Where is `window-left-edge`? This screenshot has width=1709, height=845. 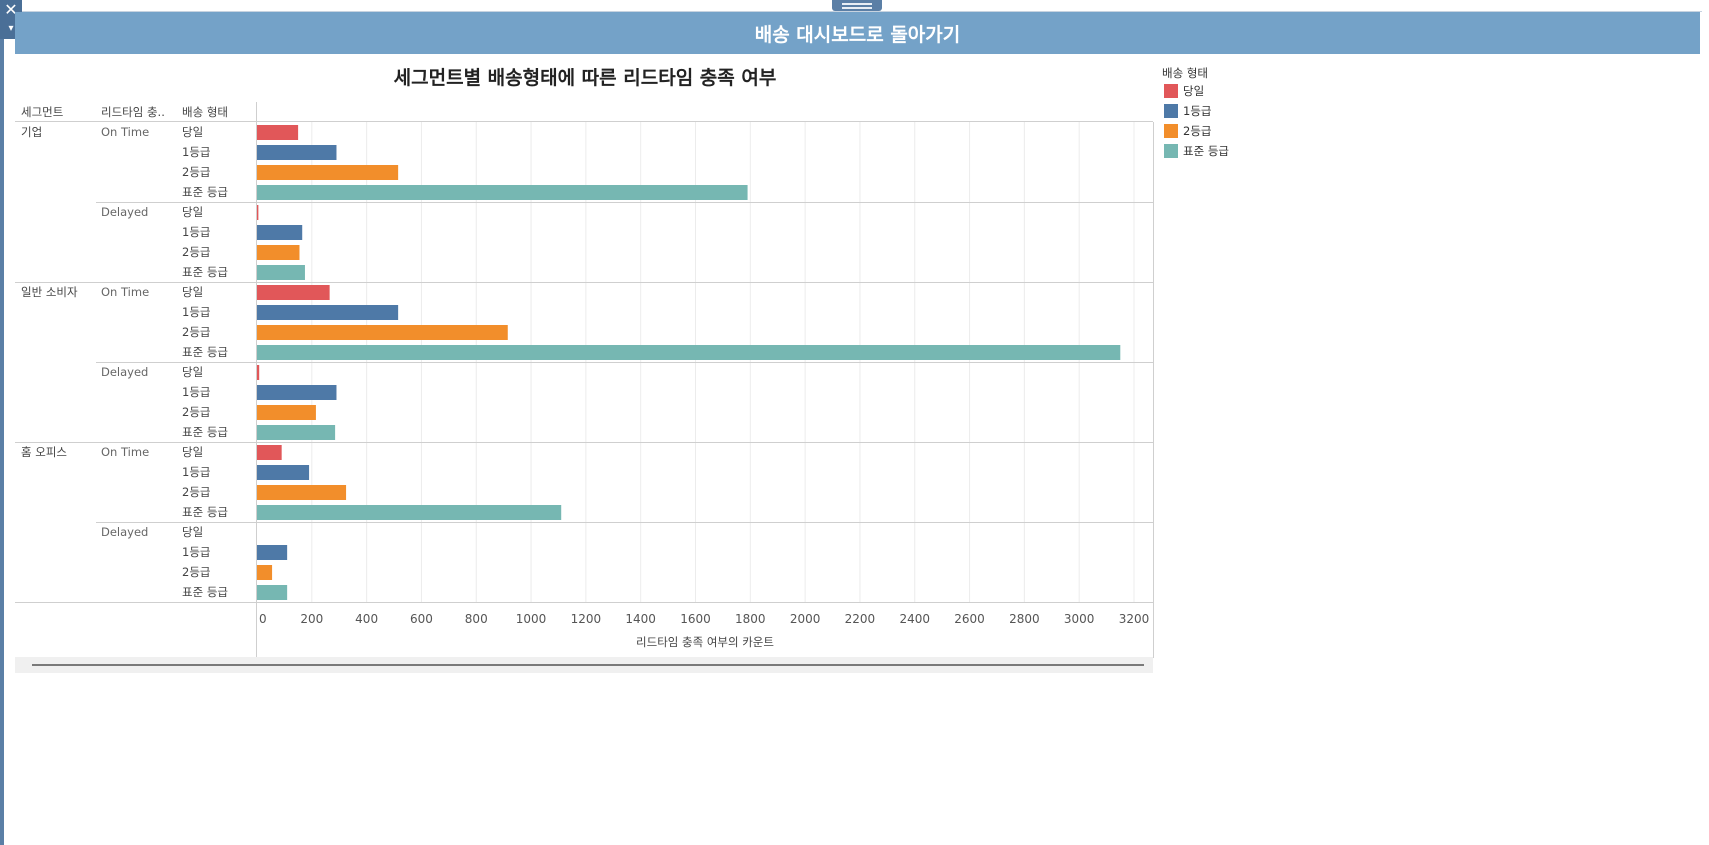
window-left-edge is located at coordinates (2, 422).